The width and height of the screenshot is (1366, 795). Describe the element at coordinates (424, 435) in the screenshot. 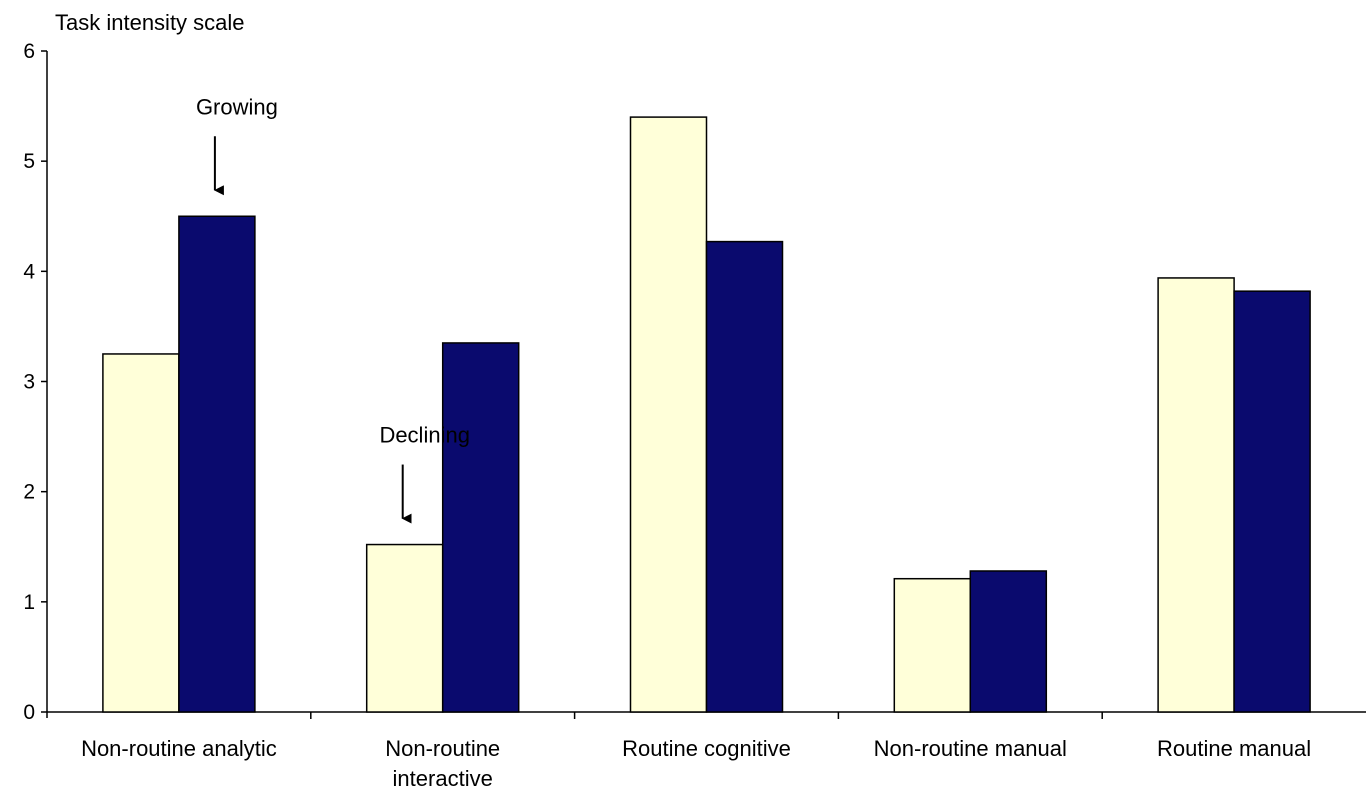

I see `annotation-label: Declining` at that location.